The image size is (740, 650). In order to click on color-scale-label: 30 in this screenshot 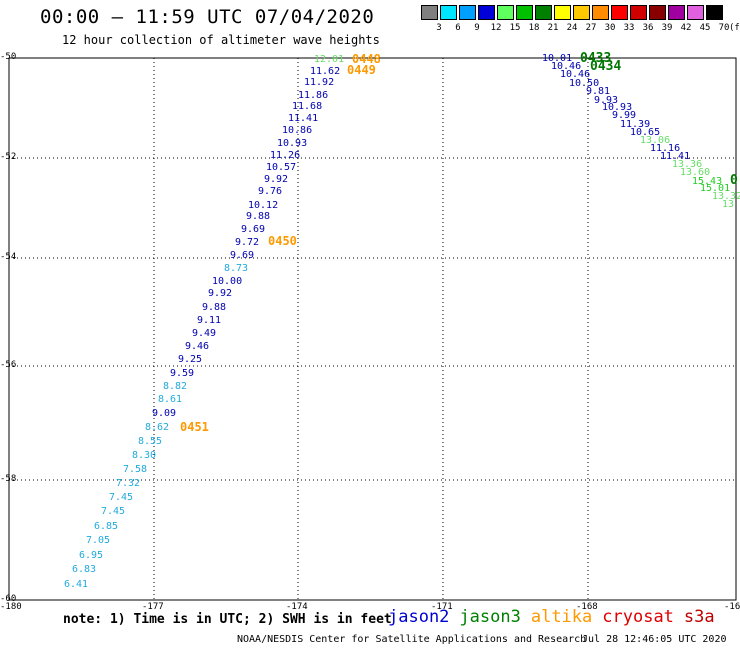, I will do `click(610, 28)`.